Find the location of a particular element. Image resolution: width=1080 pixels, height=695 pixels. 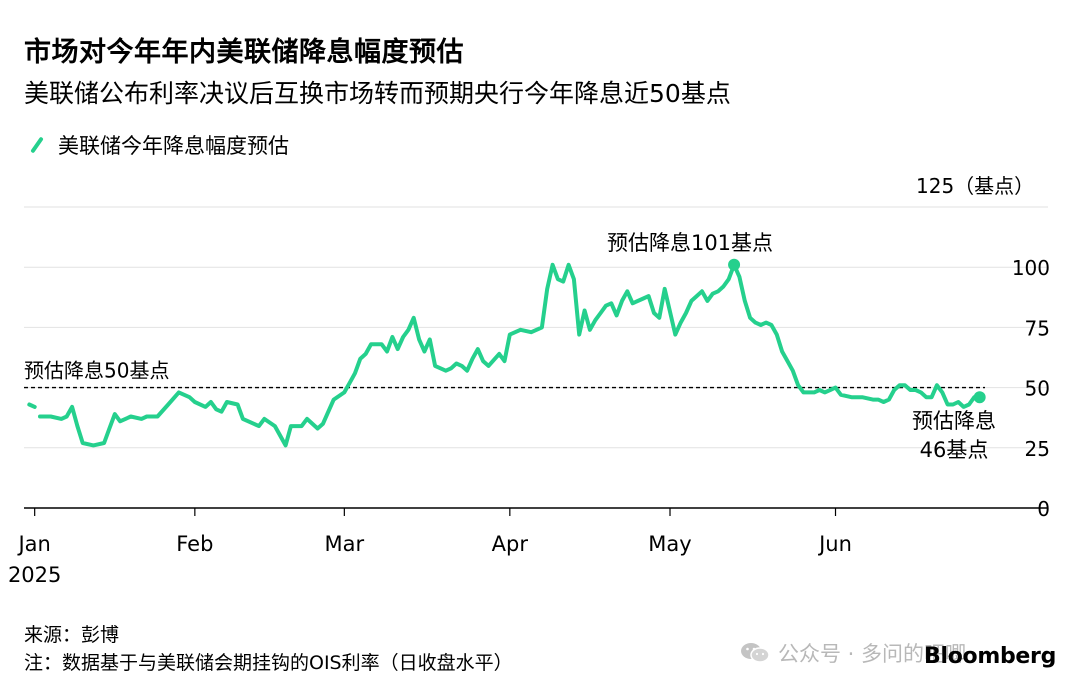

chart-subtitle: 美联储公布利率决议后互换市场转而预期央行今年降息近50基点 is located at coordinates (377, 93).